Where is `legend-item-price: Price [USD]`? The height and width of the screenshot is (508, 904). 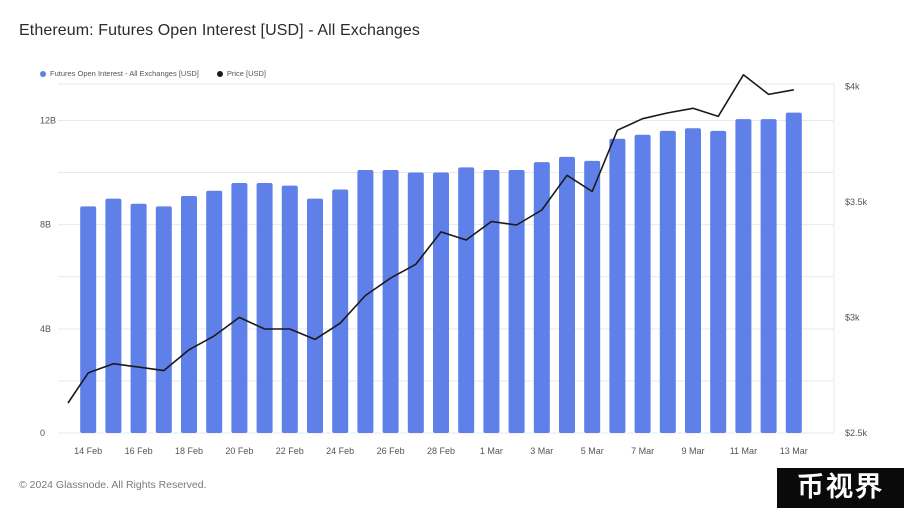 legend-item-price: Price [USD] is located at coordinates (241, 73).